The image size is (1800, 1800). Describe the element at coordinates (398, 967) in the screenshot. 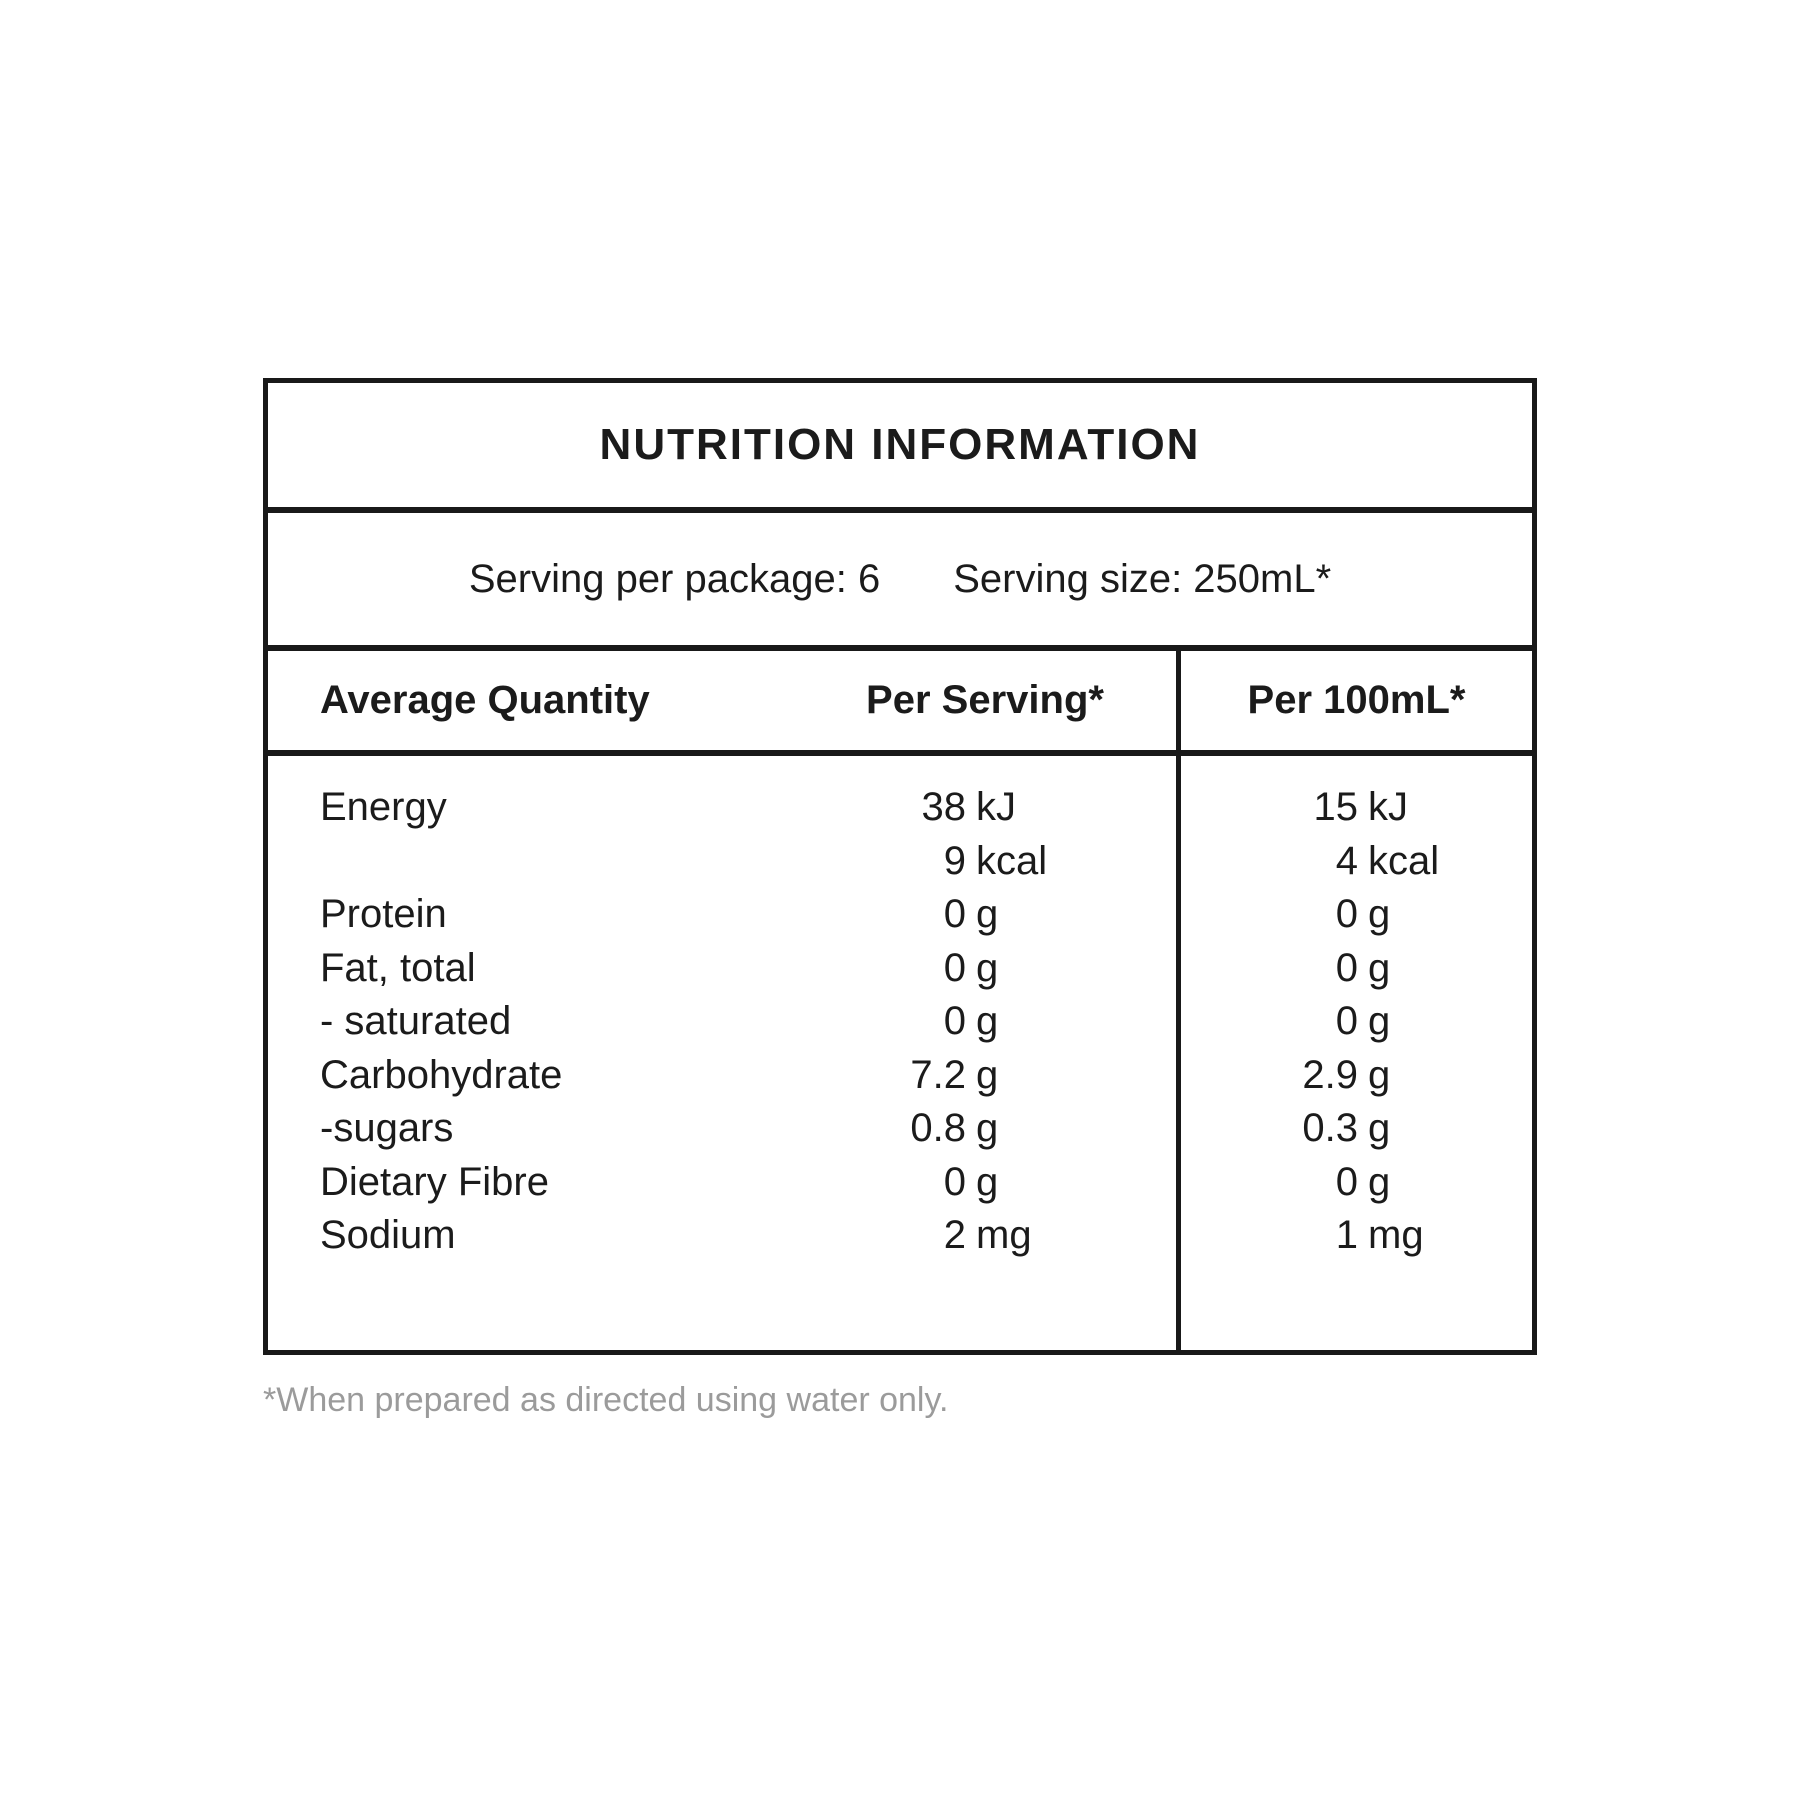

I see `nutrient-label: Fat, total` at that location.